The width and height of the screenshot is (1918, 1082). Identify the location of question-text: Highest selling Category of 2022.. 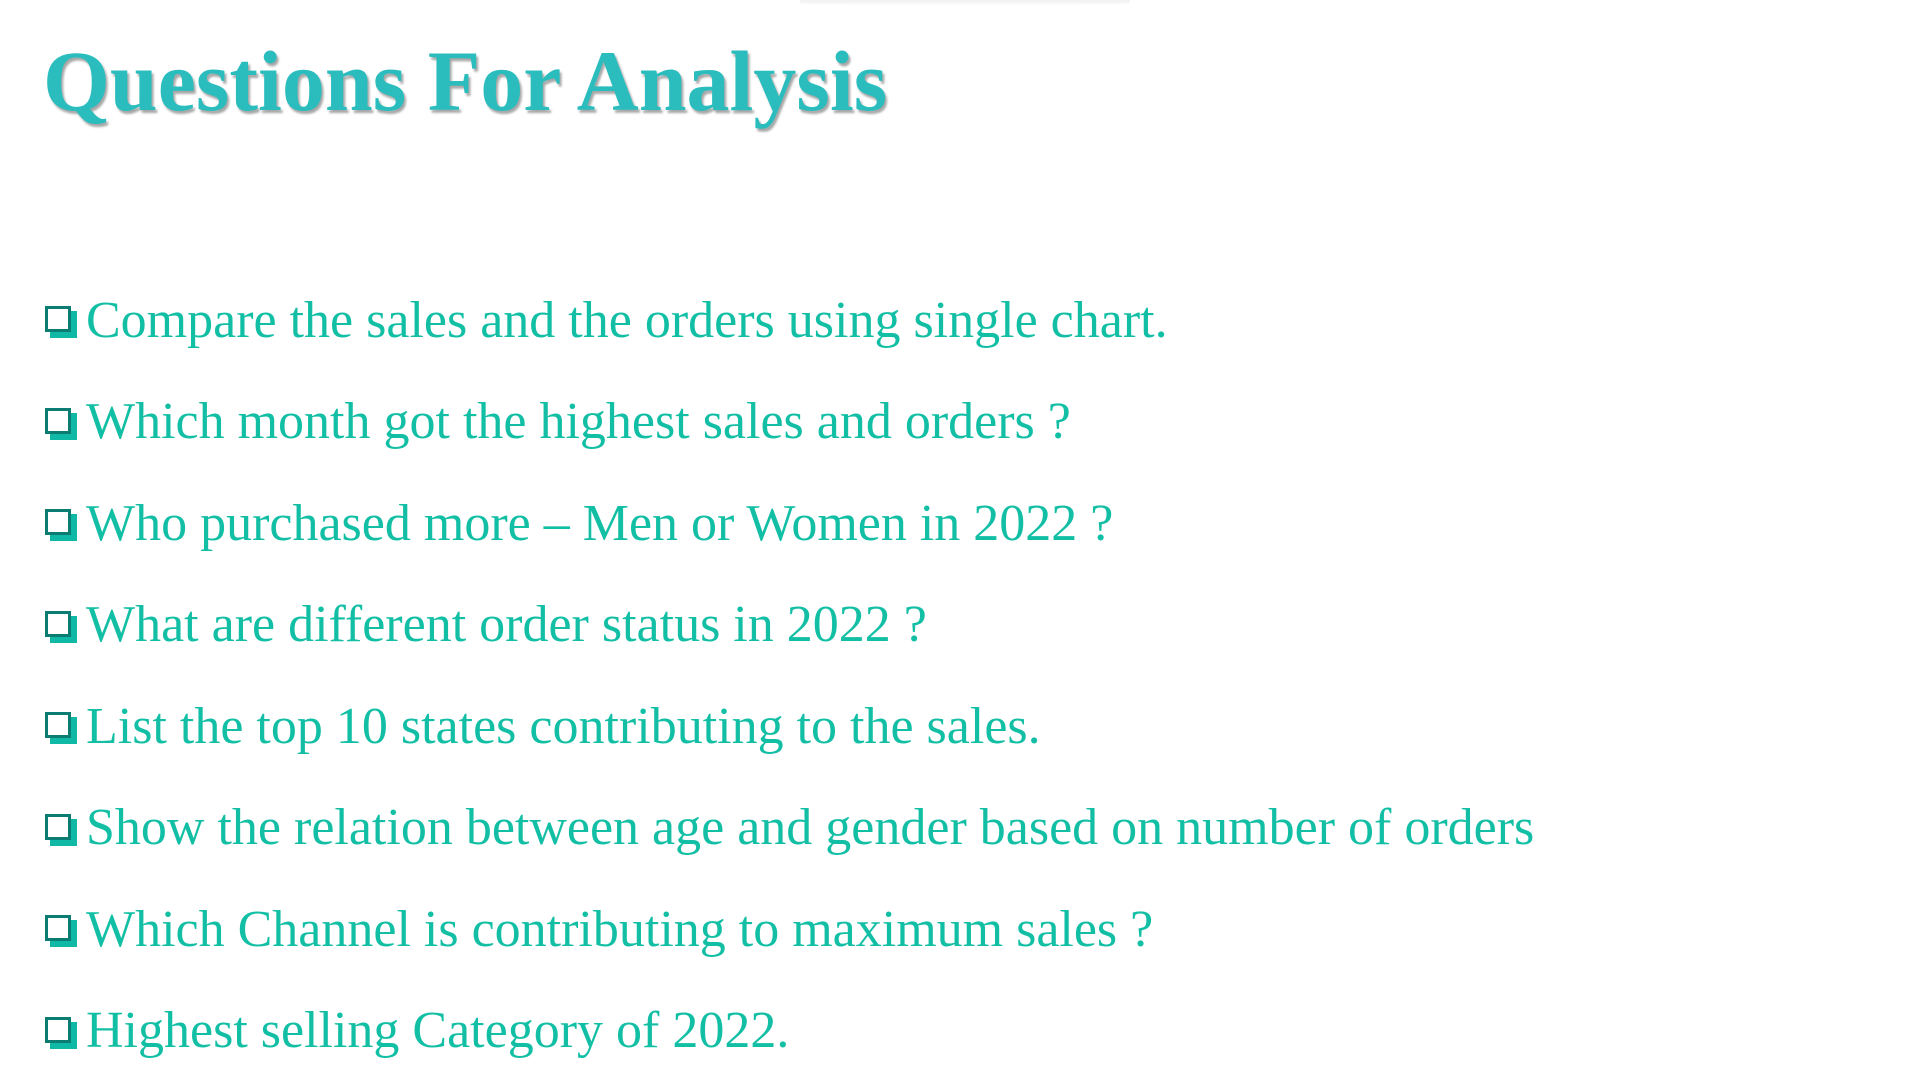
(437, 1031).